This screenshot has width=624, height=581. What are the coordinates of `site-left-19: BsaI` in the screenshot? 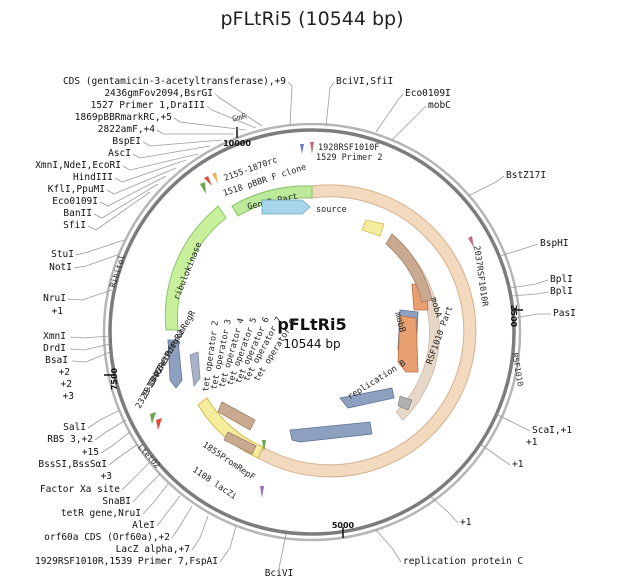 It's located at (56, 360).